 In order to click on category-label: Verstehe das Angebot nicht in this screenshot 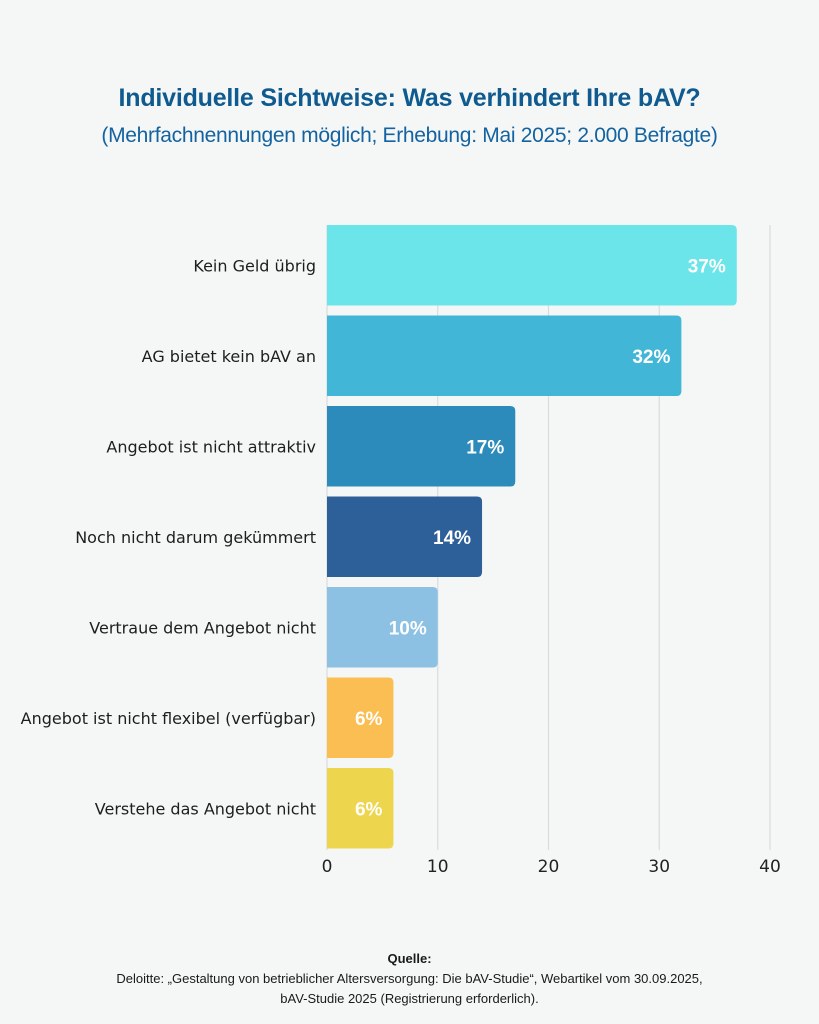, I will do `click(205, 808)`.